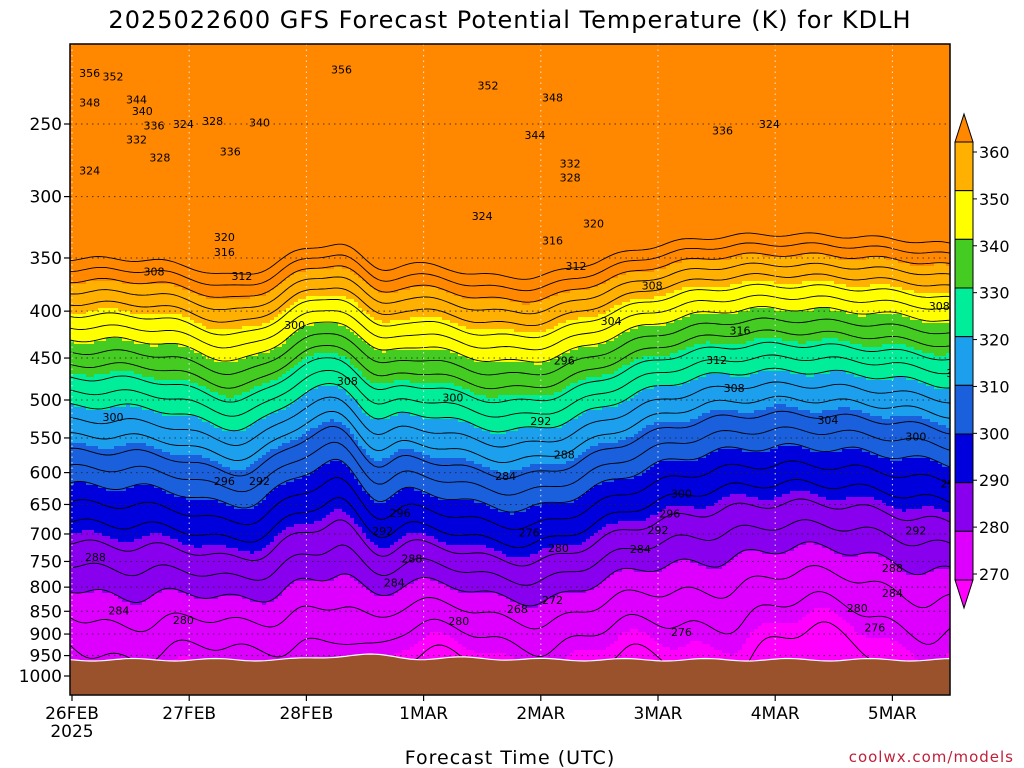  Describe the element at coordinates (510, 674) in the screenshot. I see `terrain-fill` at that location.